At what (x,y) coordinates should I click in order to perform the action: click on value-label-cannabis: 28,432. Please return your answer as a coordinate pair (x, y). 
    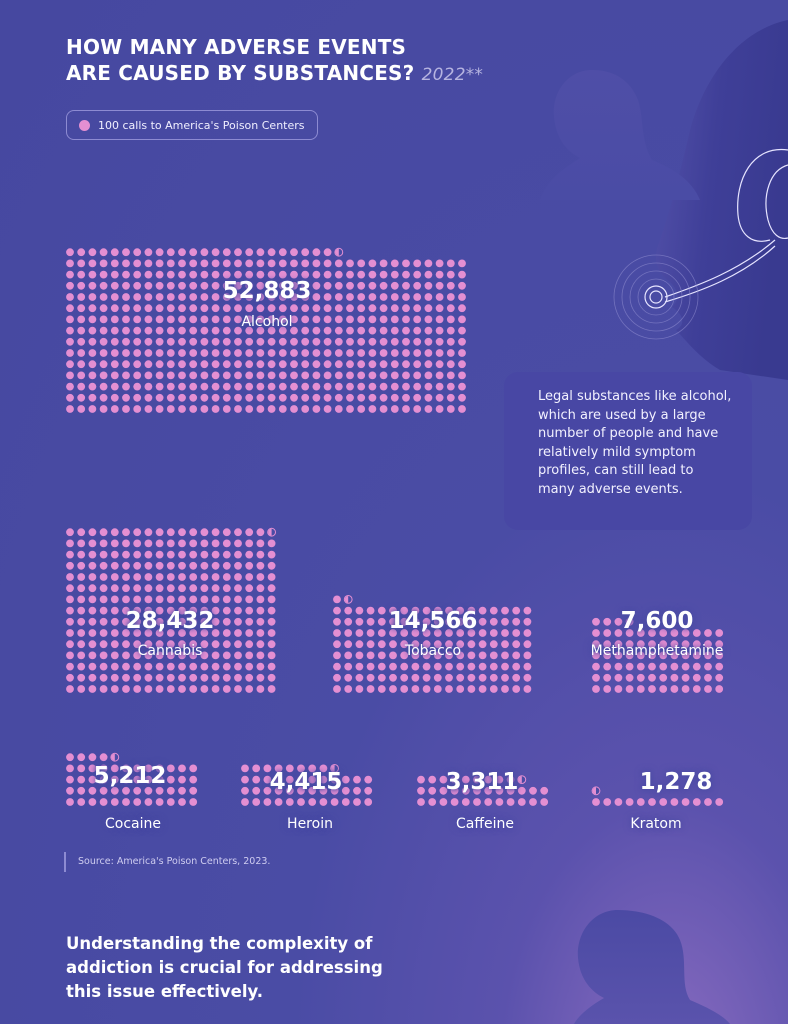
    Looking at the image, I should click on (170, 621).